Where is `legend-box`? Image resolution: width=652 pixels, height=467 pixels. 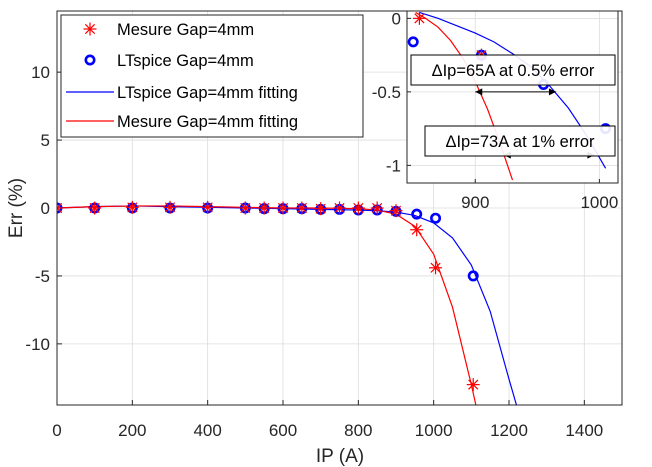 legend-box is located at coordinates (212, 76).